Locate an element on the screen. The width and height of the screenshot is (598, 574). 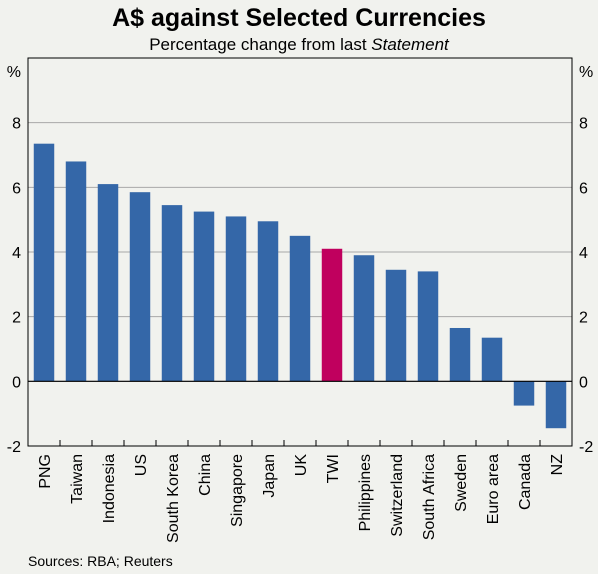
x-tick-label: Singapore is located at coordinates (237, 490).